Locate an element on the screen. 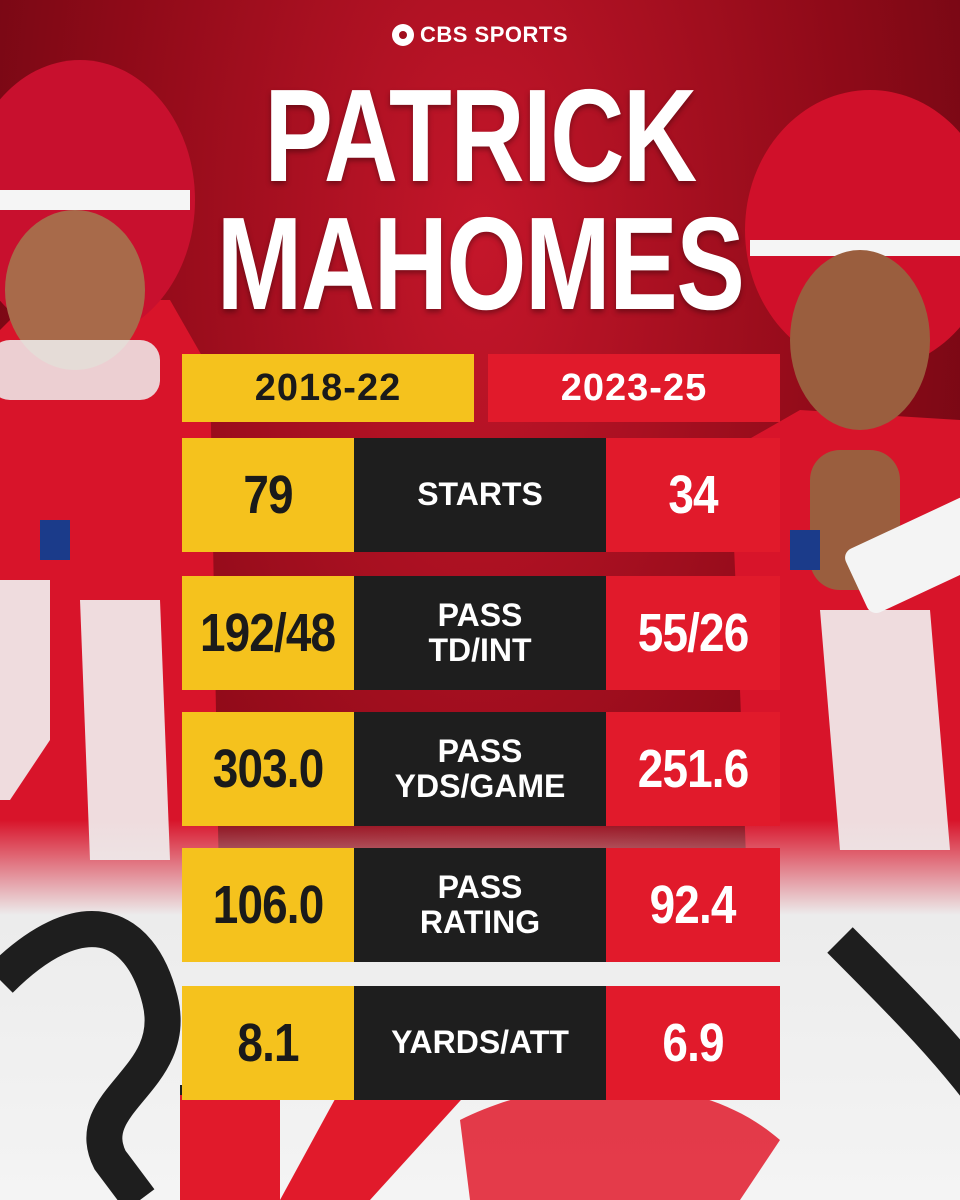  stat-row-yards-att: 8.1 YARDS/ATT 6.9 is located at coordinates (481, 1043).